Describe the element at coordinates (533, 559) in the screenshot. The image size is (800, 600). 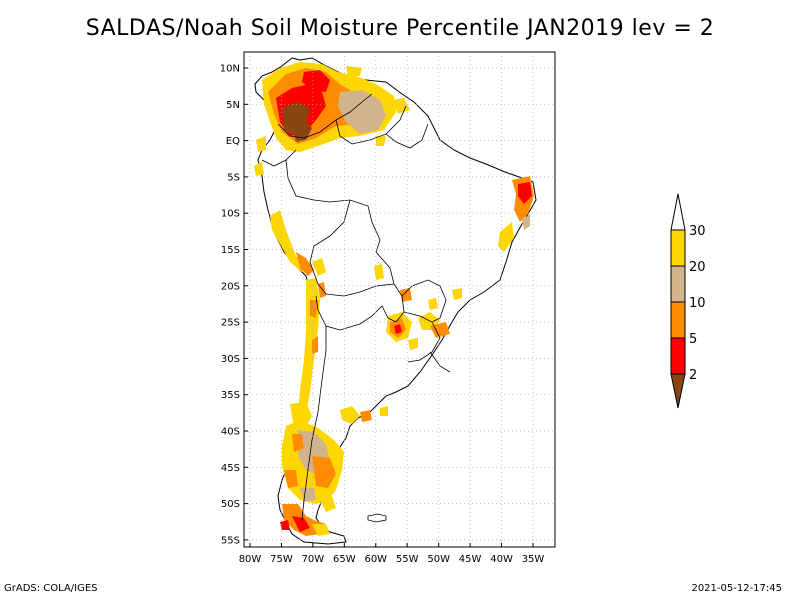
I see `lon-tick-label: 35W` at that location.